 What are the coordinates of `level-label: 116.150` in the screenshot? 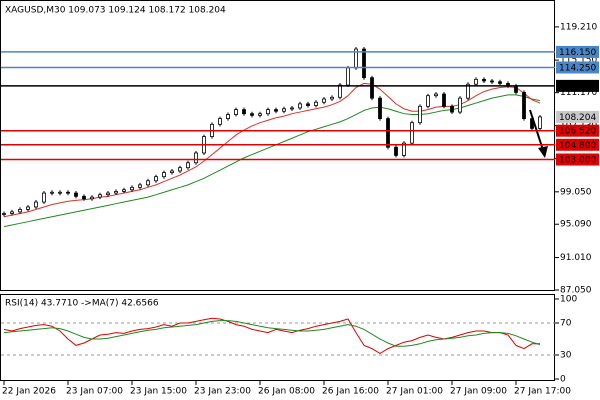 It's located at (577, 53).